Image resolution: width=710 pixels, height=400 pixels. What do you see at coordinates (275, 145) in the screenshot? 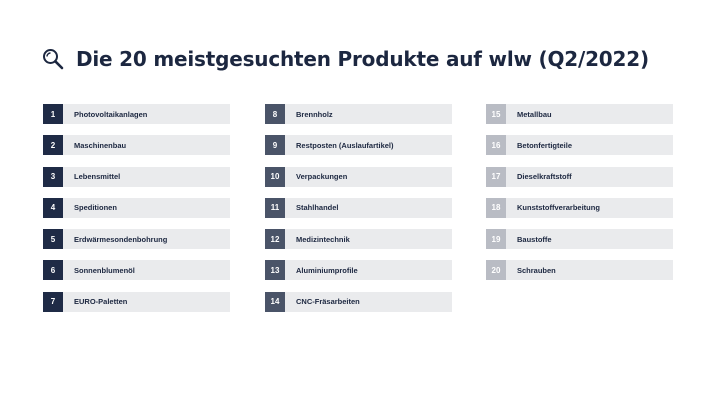
I see `rank-badge: 9` at bounding box center [275, 145].